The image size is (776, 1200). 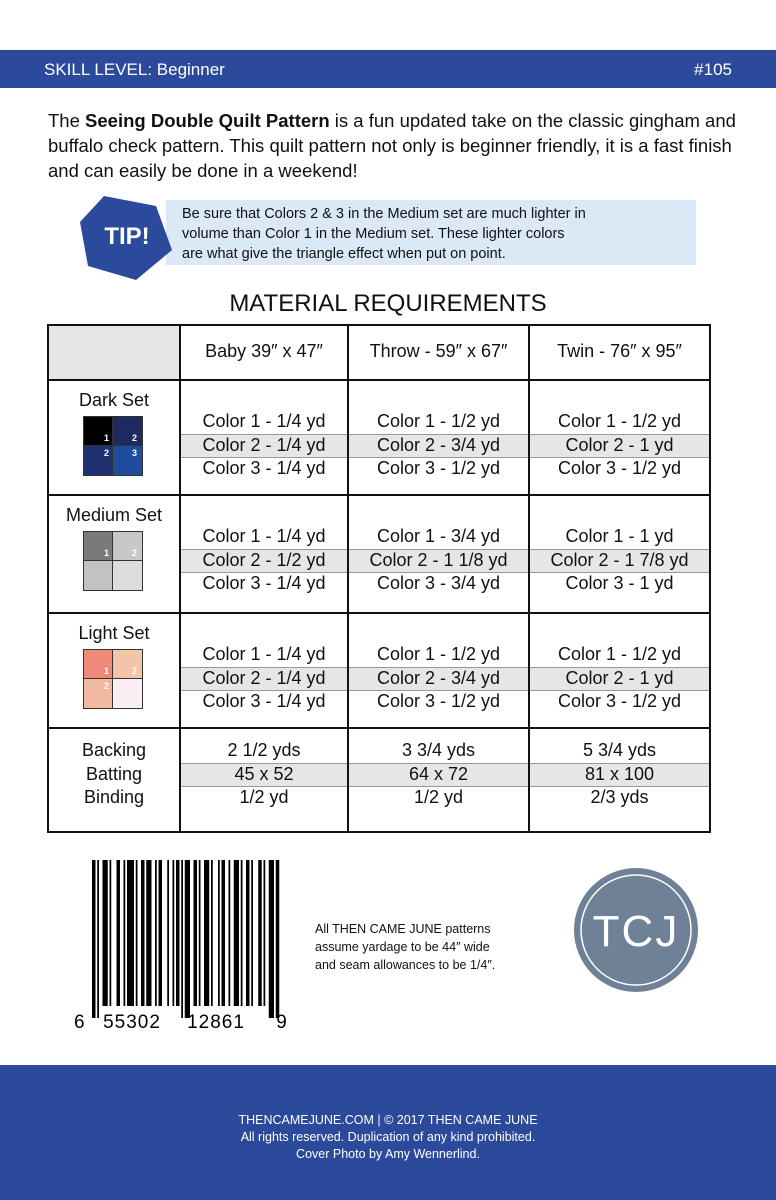 I want to click on footer-line: Cover Photo by Amy Wennerlind., so click(x=388, y=1154).